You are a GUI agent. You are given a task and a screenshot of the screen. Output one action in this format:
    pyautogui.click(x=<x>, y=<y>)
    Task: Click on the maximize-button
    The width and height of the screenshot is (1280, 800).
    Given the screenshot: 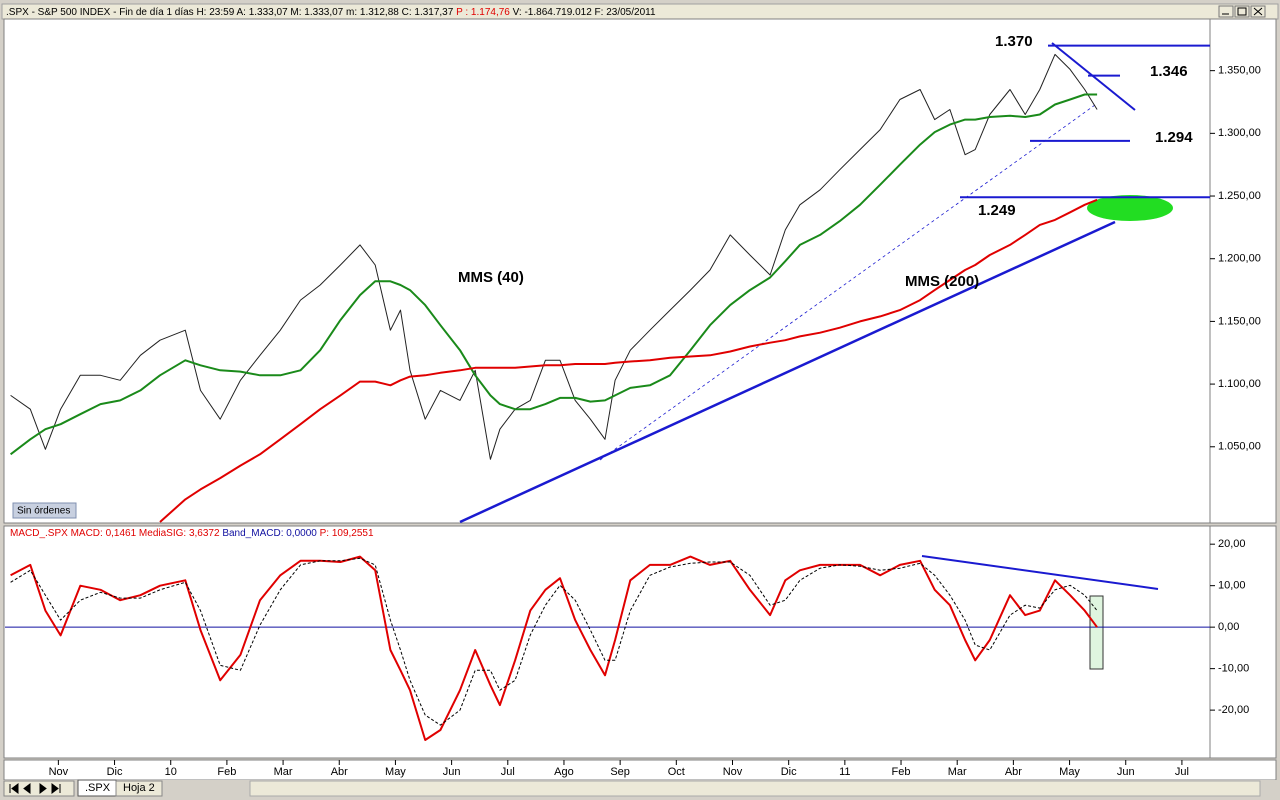 What is the action you would take?
    pyautogui.click(x=1242, y=11)
    